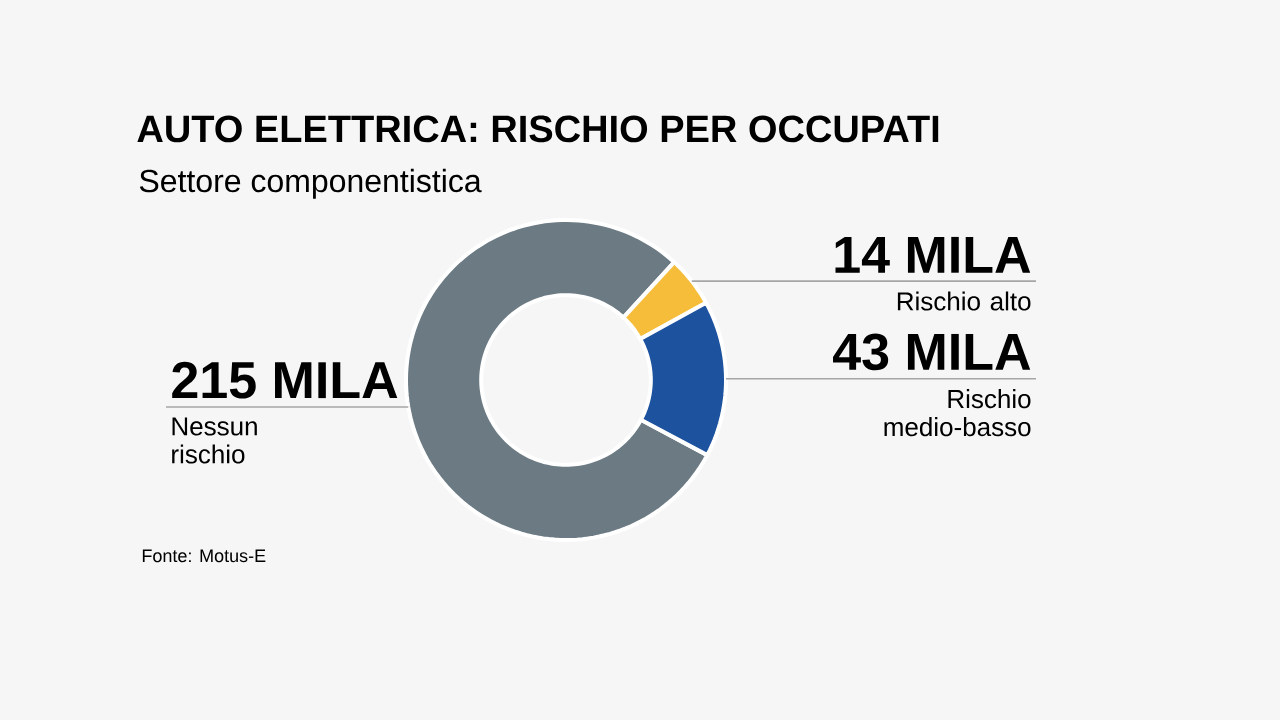 This screenshot has height=720, width=1280. What do you see at coordinates (538, 129) in the screenshot?
I see `chart-title: AUTO ELETTRICA: RISCHIO PER OCCUPATI` at bounding box center [538, 129].